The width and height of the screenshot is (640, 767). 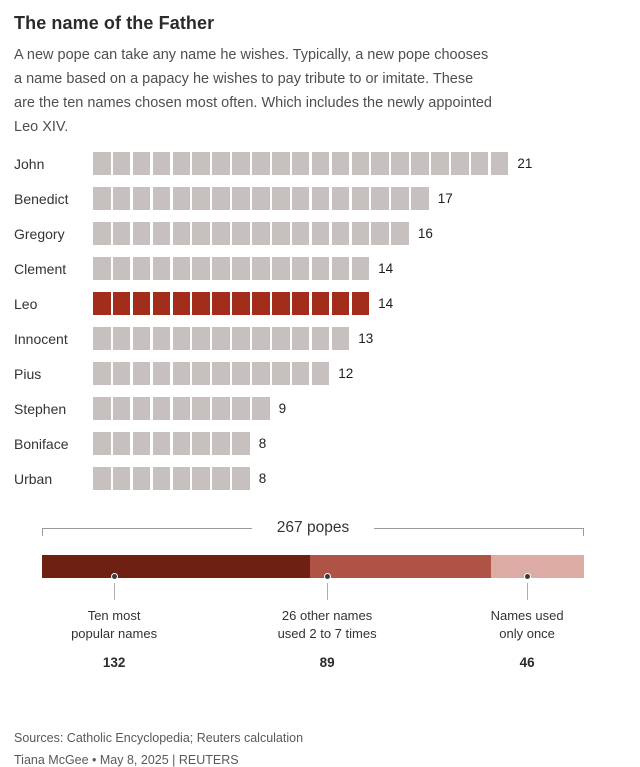 I want to click on category-label: Leo, so click(x=26, y=303).